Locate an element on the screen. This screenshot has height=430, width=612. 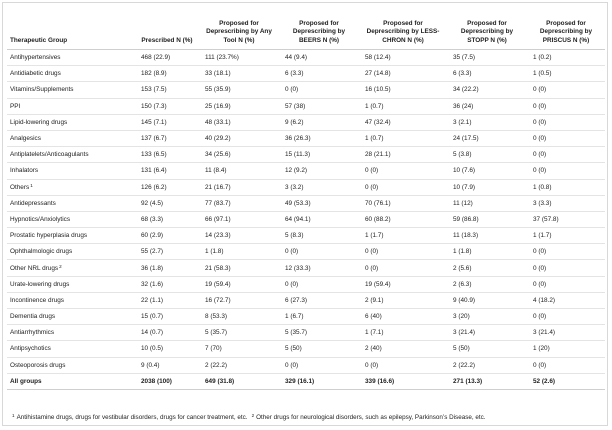
cell-text: 33 (18.1) is located at coordinates (218, 74).